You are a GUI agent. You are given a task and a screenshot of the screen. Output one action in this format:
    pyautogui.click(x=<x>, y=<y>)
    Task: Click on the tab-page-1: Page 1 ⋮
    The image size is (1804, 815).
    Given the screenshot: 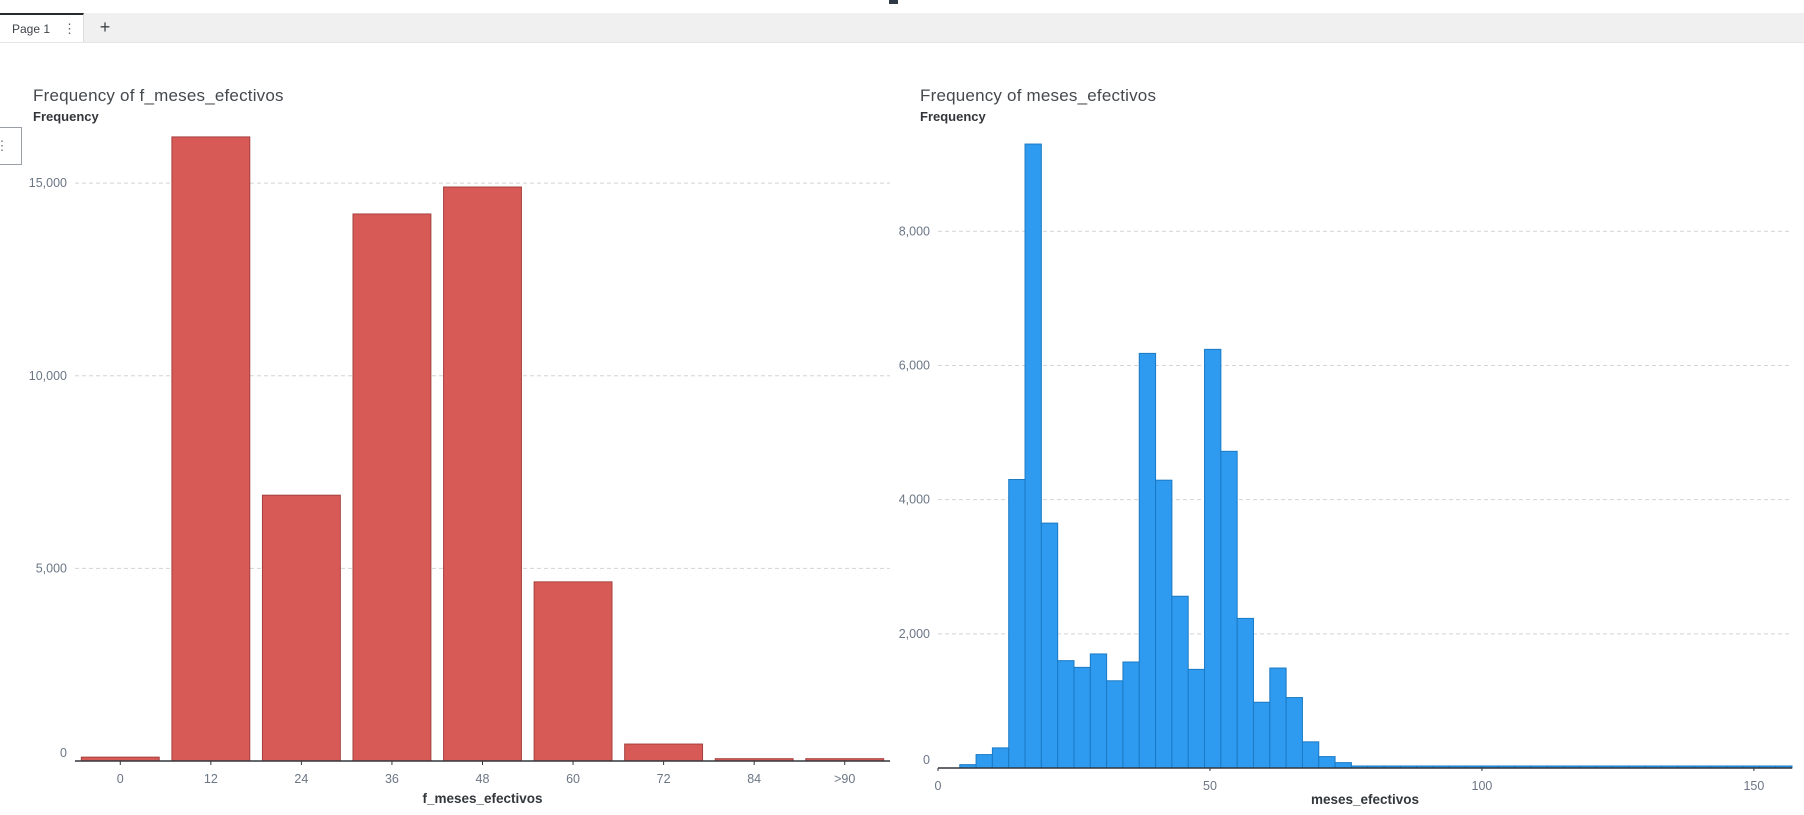 What is the action you would take?
    pyautogui.click(x=42, y=27)
    